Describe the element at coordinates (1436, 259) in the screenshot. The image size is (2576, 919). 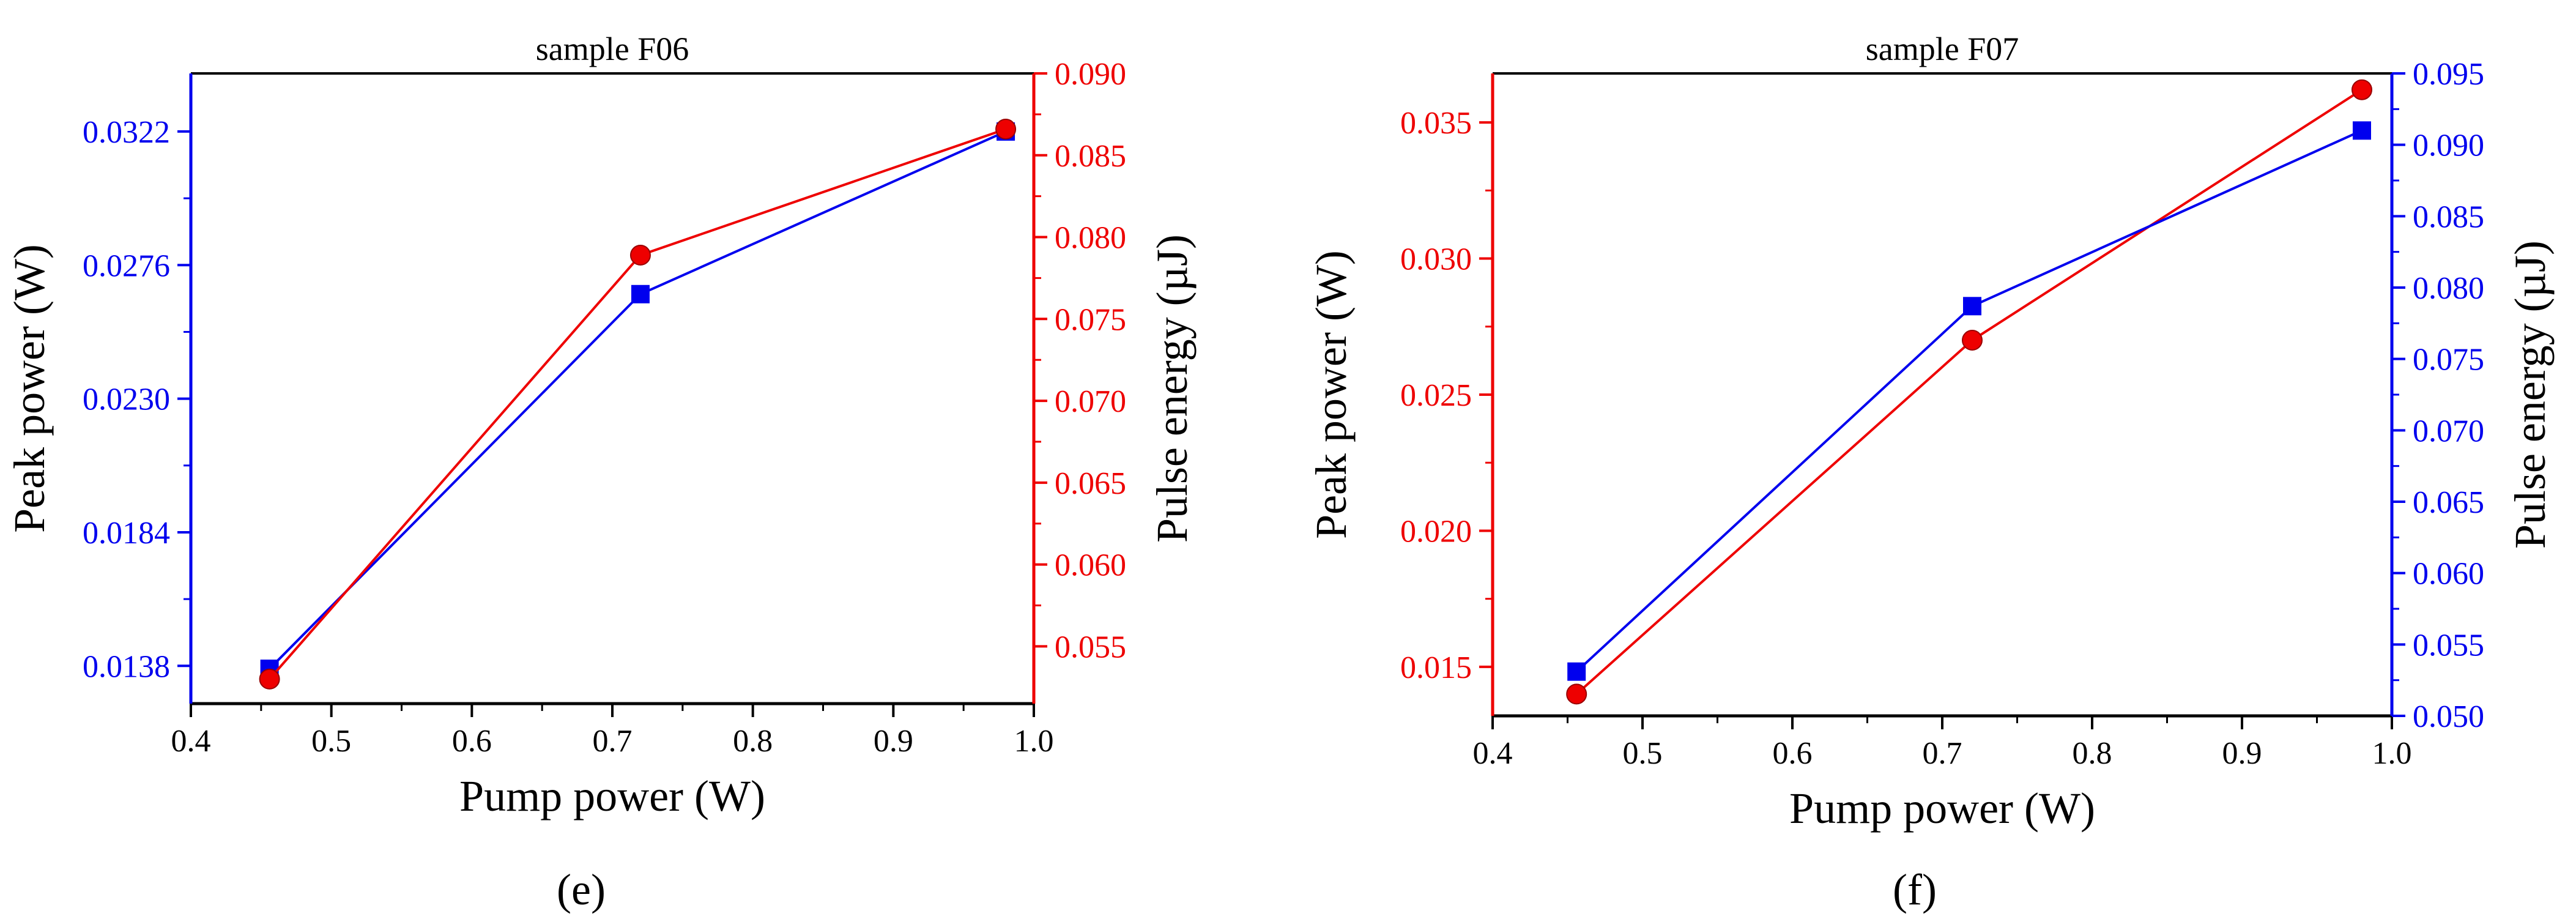
I see `y-left-tick-label: 0.030` at that location.